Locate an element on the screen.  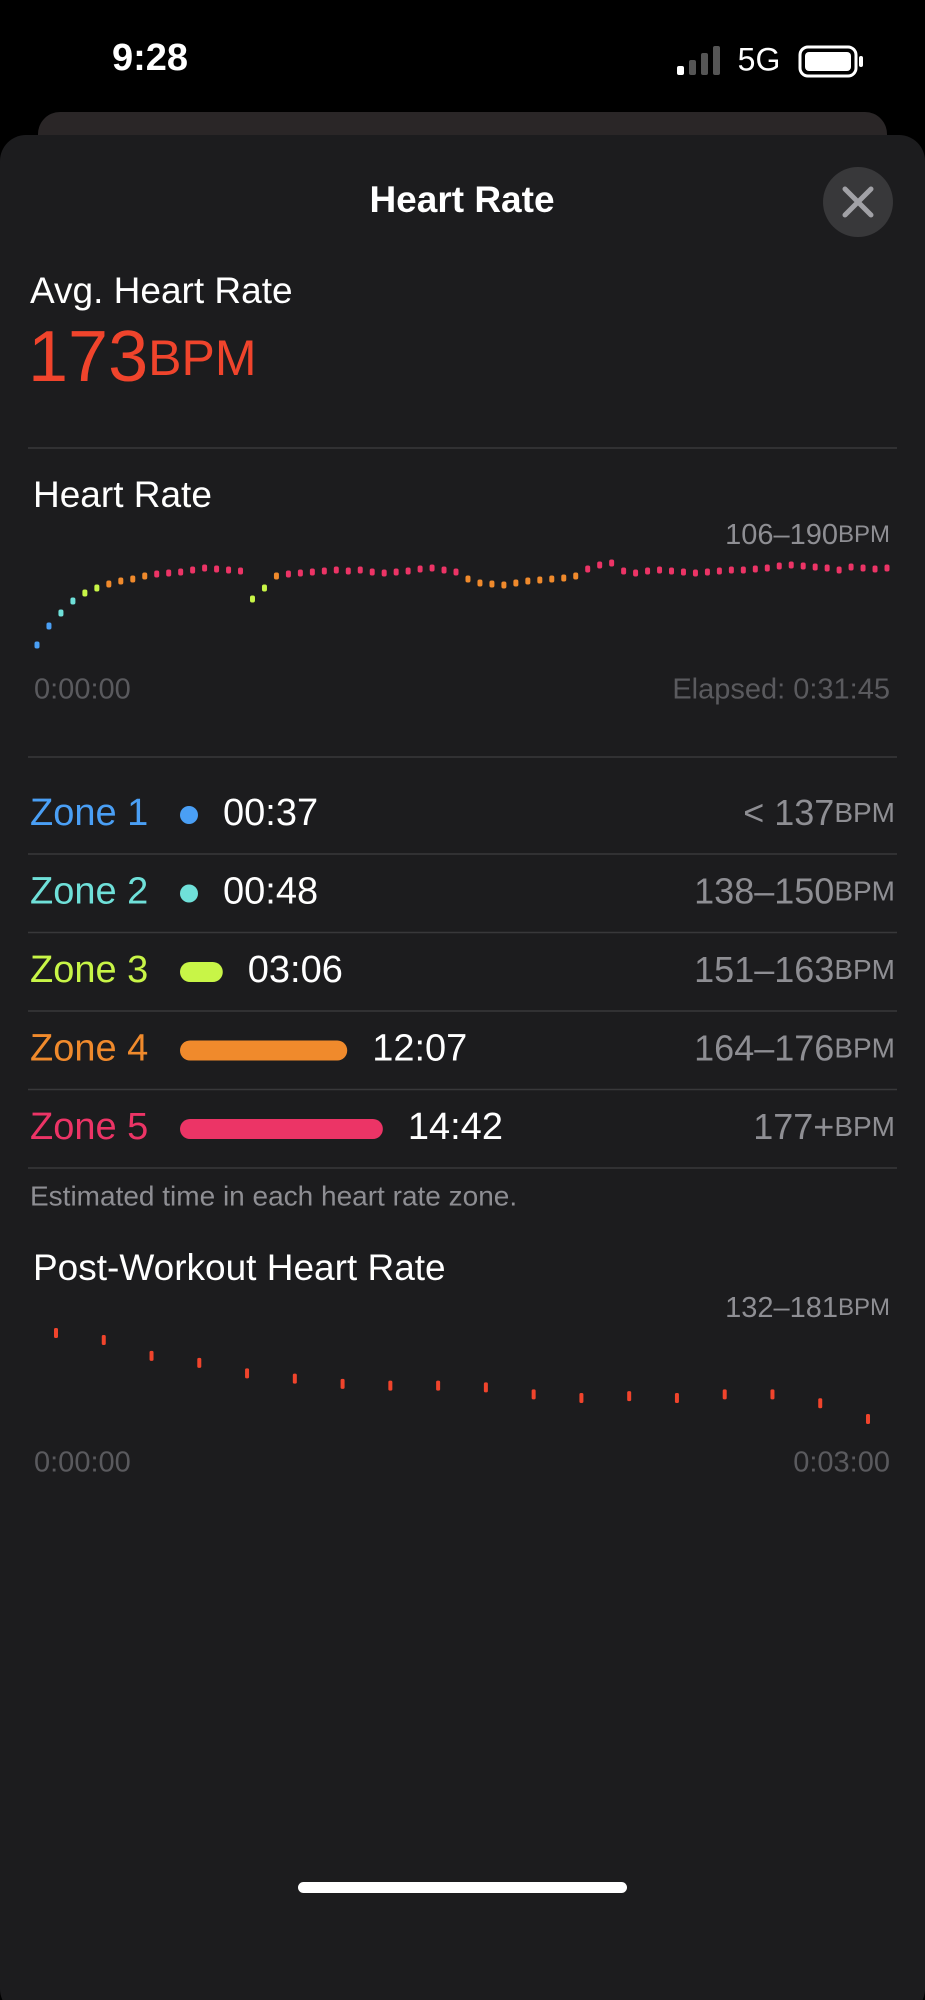
zone-time: 14:42 is located at coordinates (455, 1127).